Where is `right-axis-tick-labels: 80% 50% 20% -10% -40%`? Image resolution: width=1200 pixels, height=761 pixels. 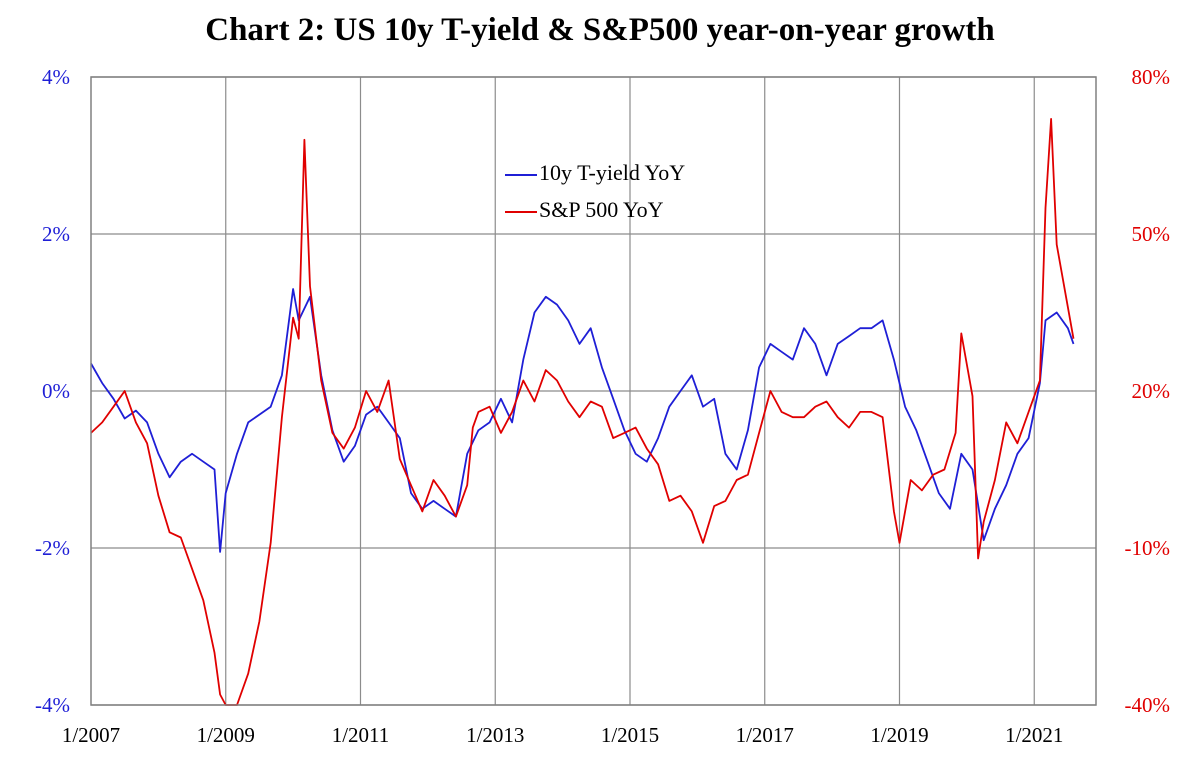 right-axis-tick-labels: 80% 50% 20% -10% -40% is located at coordinates (1148, 391).